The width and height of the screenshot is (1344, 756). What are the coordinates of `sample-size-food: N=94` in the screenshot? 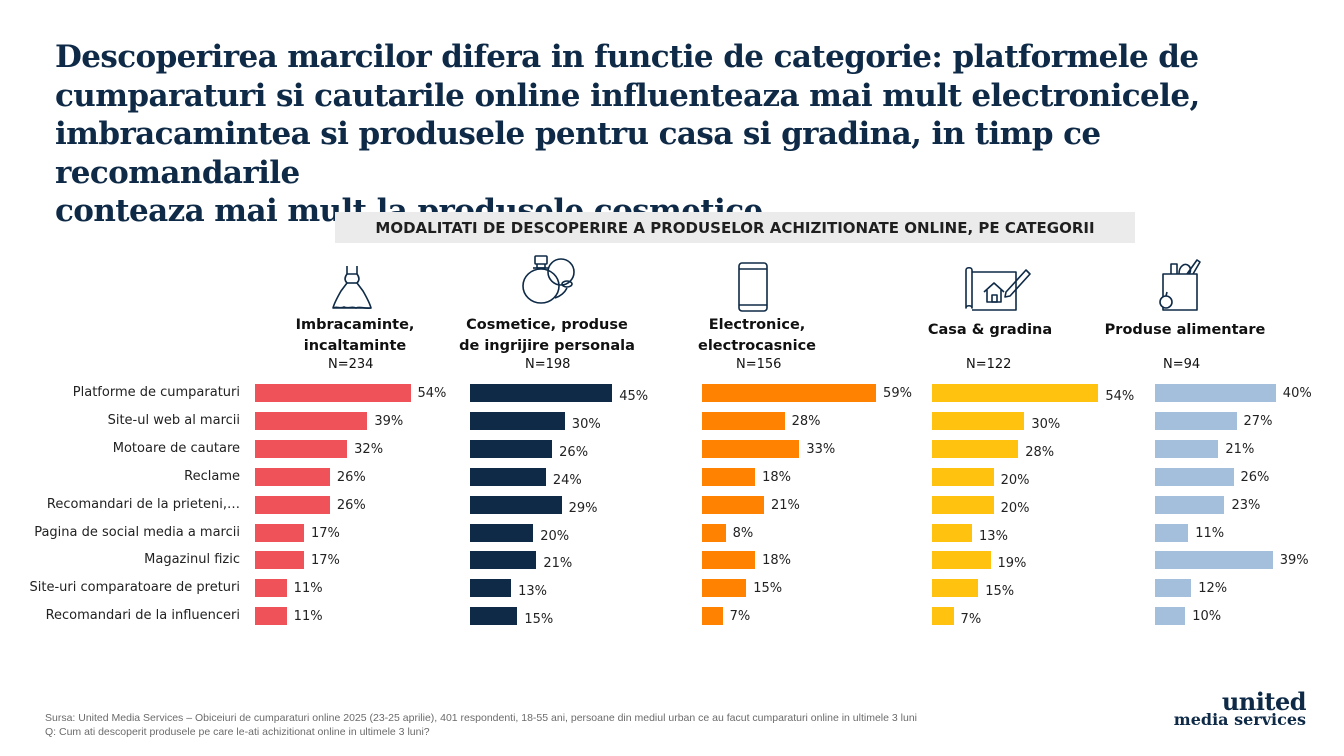 It's located at (1182, 364).